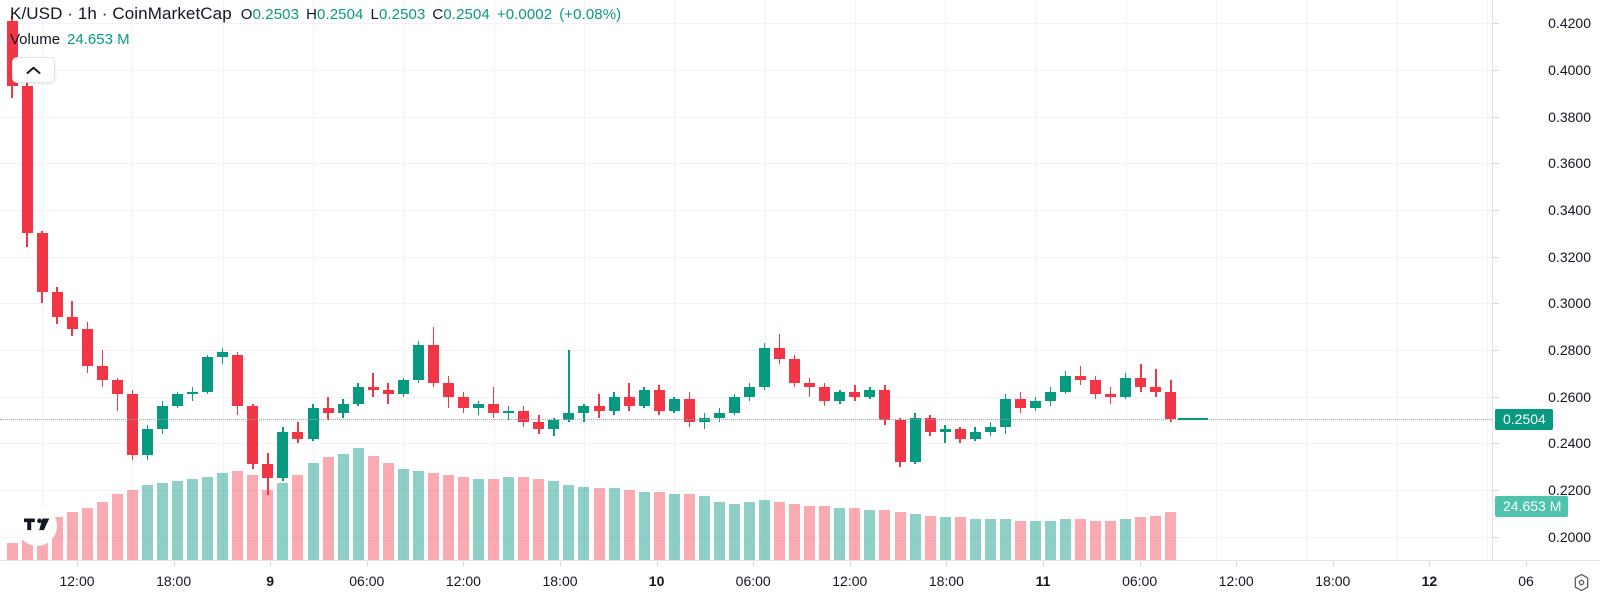 The height and width of the screenshot is (602, 1600). Describe the element at coordinates (1192, 419) in the screenshot. I see `price-line-stub` at that location.